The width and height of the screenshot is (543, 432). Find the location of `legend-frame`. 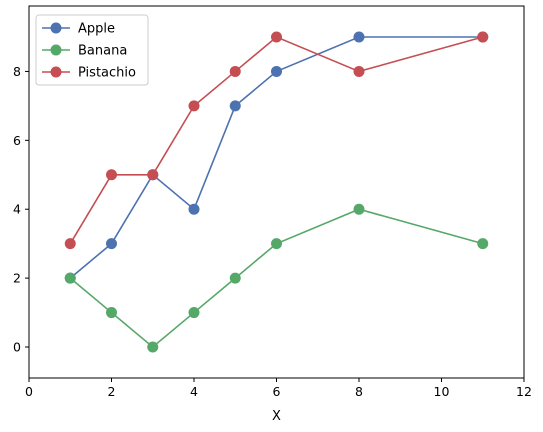

legend-frame is located at coordinates (92, 50).